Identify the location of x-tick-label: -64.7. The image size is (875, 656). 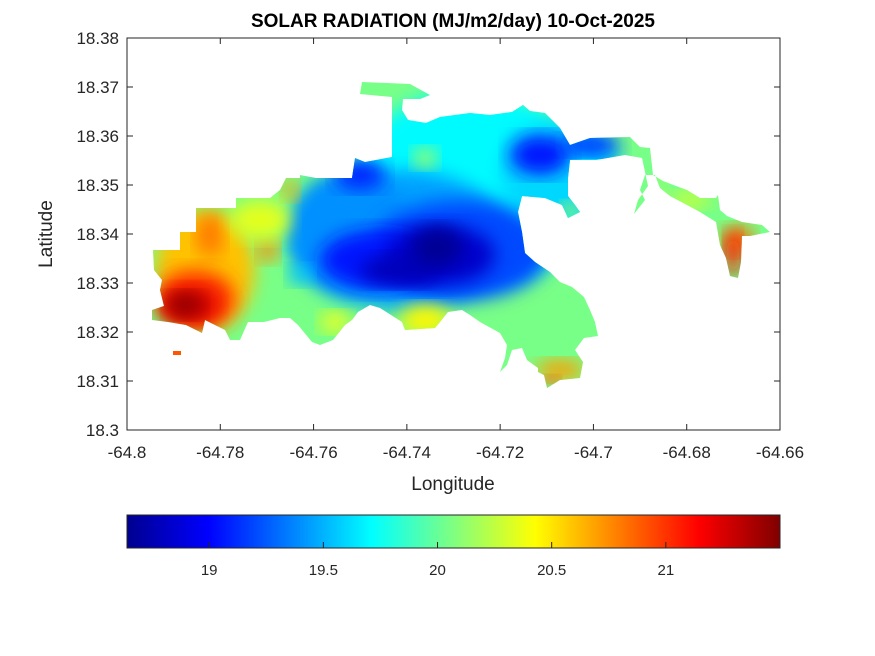
(593, 452).